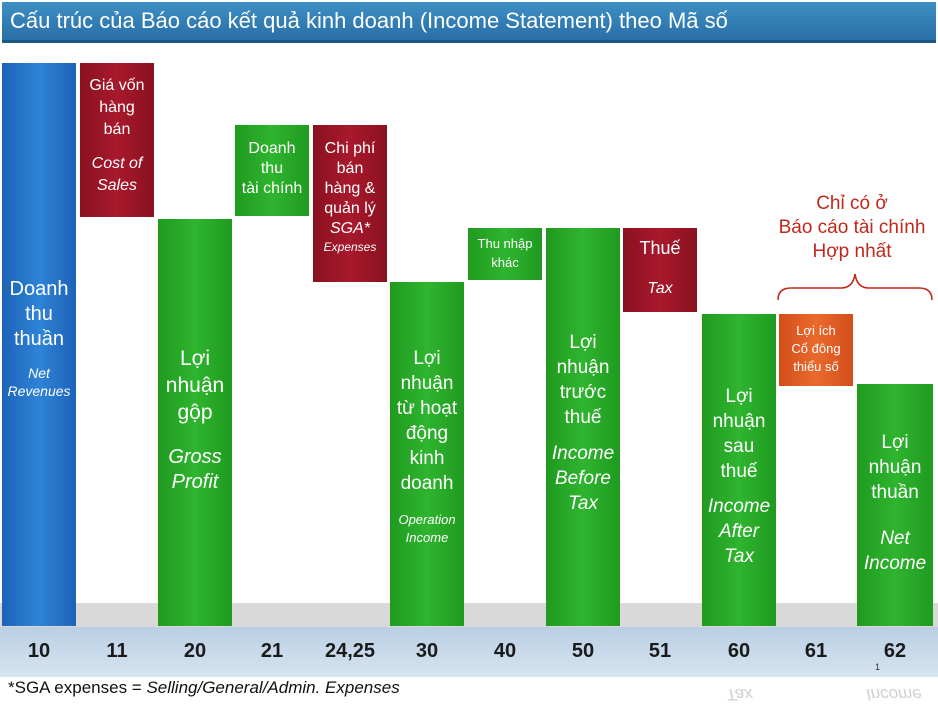  I want to click on footnote-prefix: *SGA expenses =, so click(77, 687).